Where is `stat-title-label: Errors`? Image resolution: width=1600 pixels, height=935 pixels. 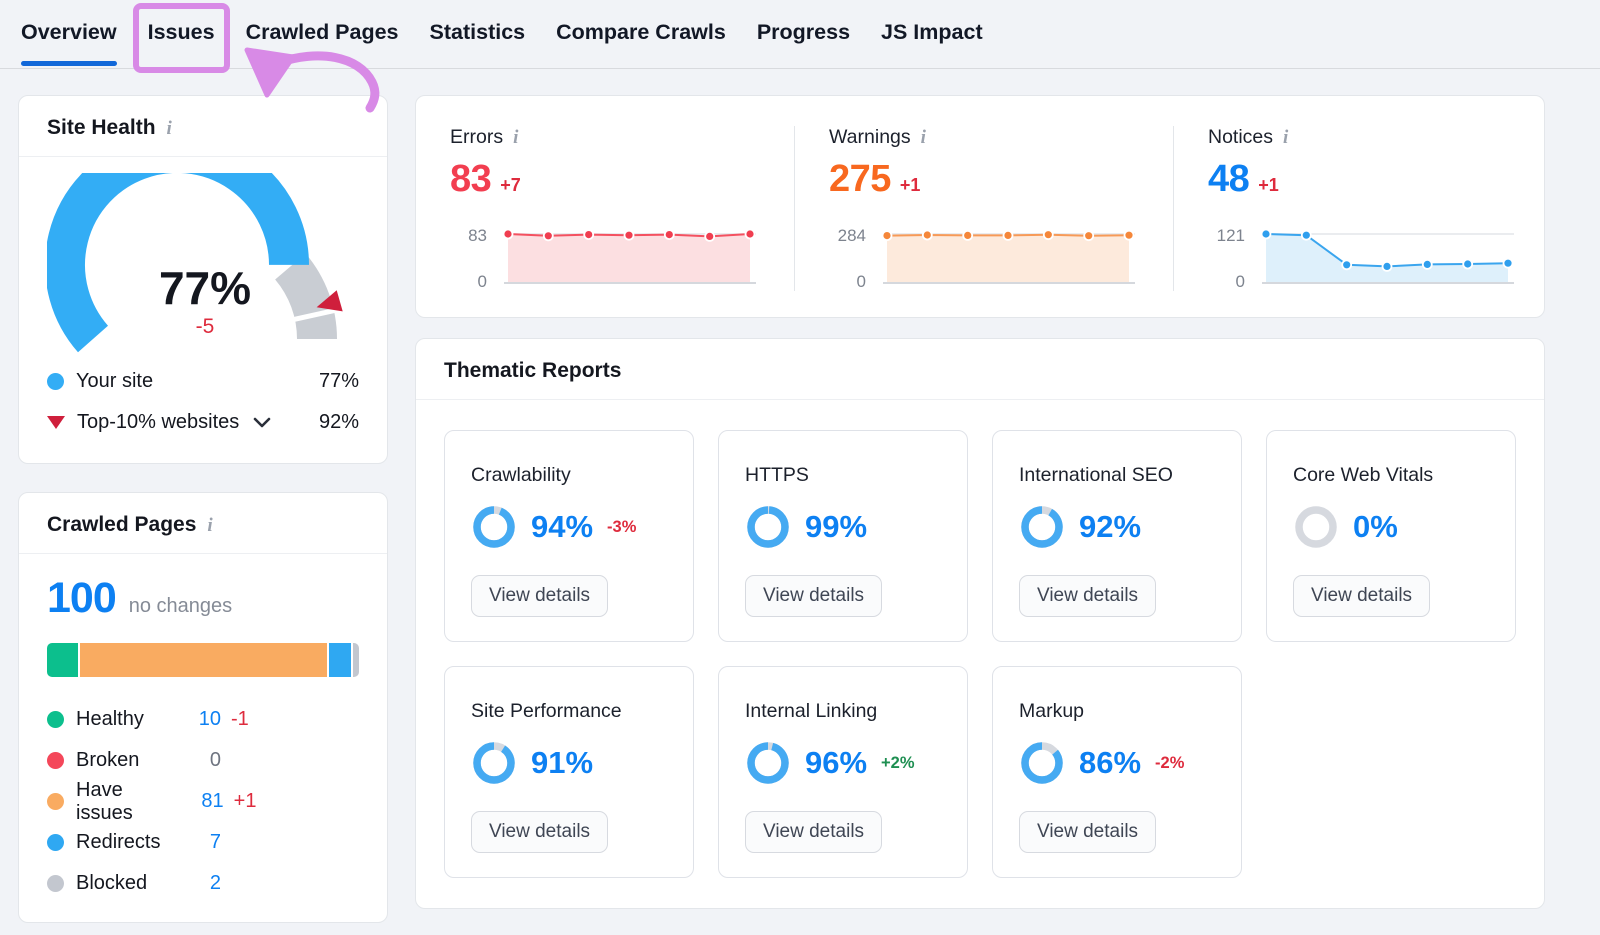 stat-title-label: Errors is located at coordinates (477, 137).